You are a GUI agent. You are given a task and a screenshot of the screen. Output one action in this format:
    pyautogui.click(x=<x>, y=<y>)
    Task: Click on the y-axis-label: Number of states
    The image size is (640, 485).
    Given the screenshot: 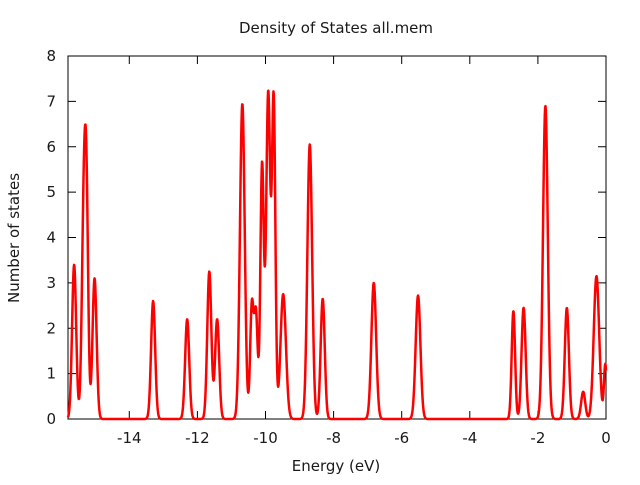 What is the action you would take?
    pyautogui.click(x=14, y=238)
    